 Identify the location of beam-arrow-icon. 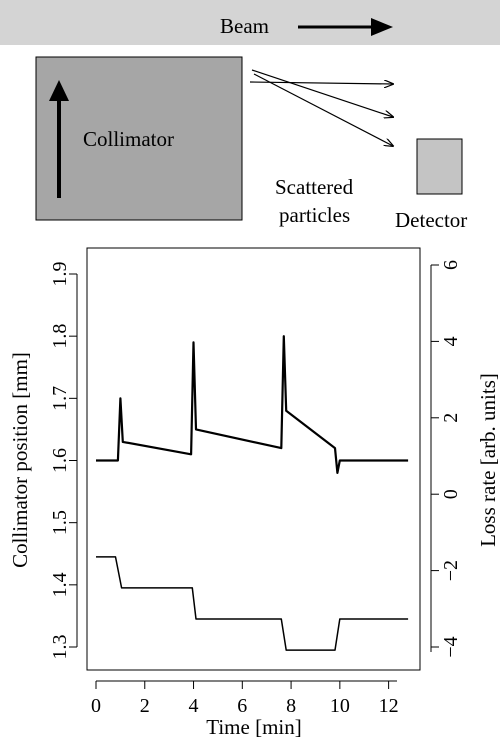
(345, 27).